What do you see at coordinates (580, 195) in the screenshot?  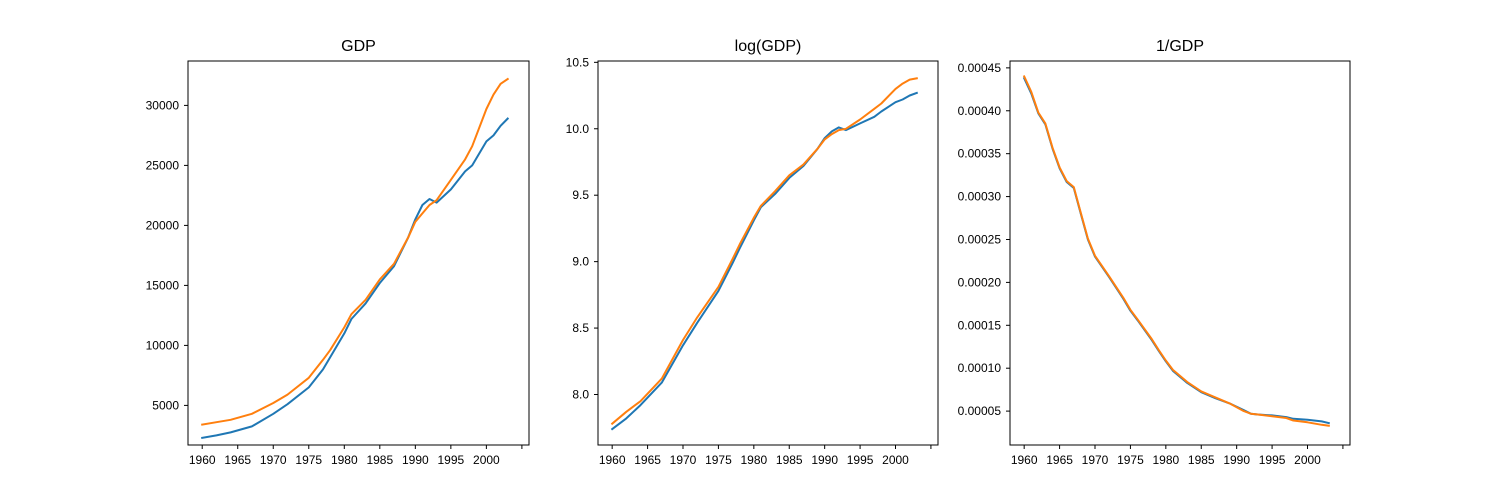 I see `y-tick-label: 9.5` at bounding box center [580, 195].